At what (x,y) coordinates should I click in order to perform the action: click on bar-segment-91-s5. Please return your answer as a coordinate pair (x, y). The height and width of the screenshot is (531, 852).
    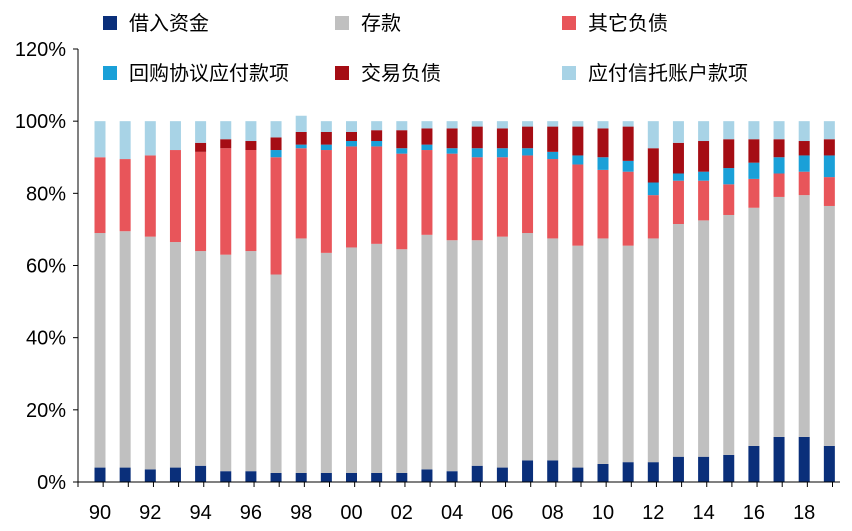
    Looking at the image, I should click on (125, 140).